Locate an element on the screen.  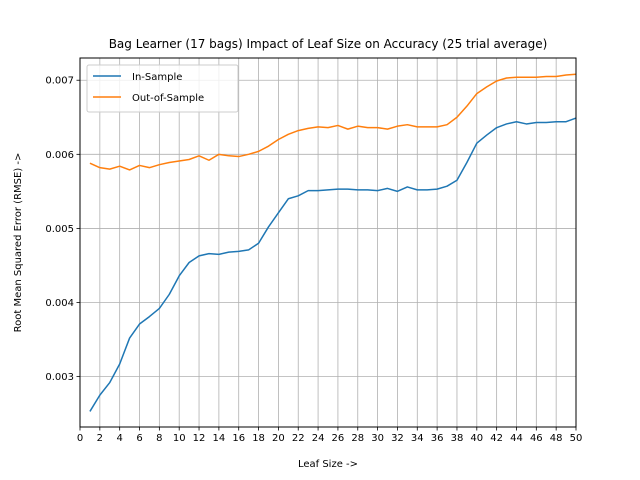
x-tick-label: 32 is located at coordinates (397, 438).